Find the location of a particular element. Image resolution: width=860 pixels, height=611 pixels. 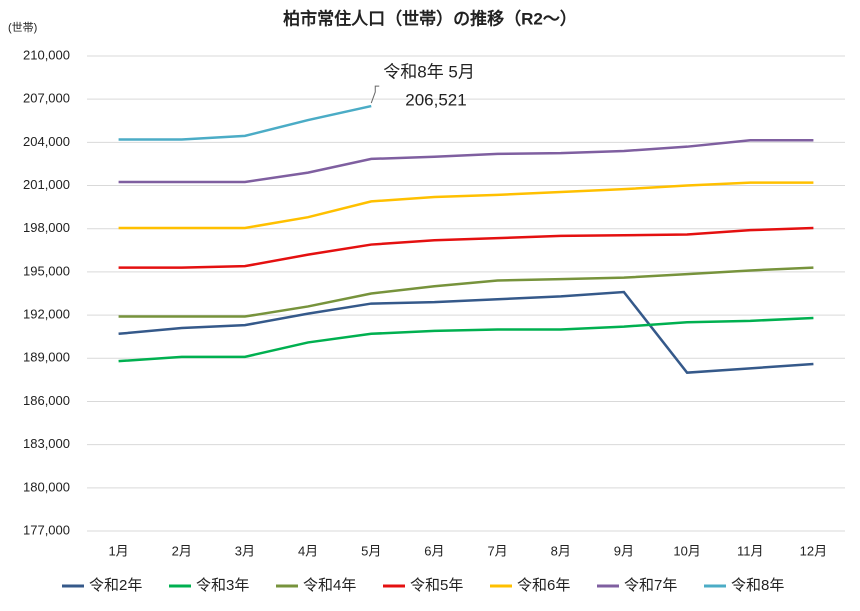

y-tick-label: 183,000 is located at coordinates (46, 443).